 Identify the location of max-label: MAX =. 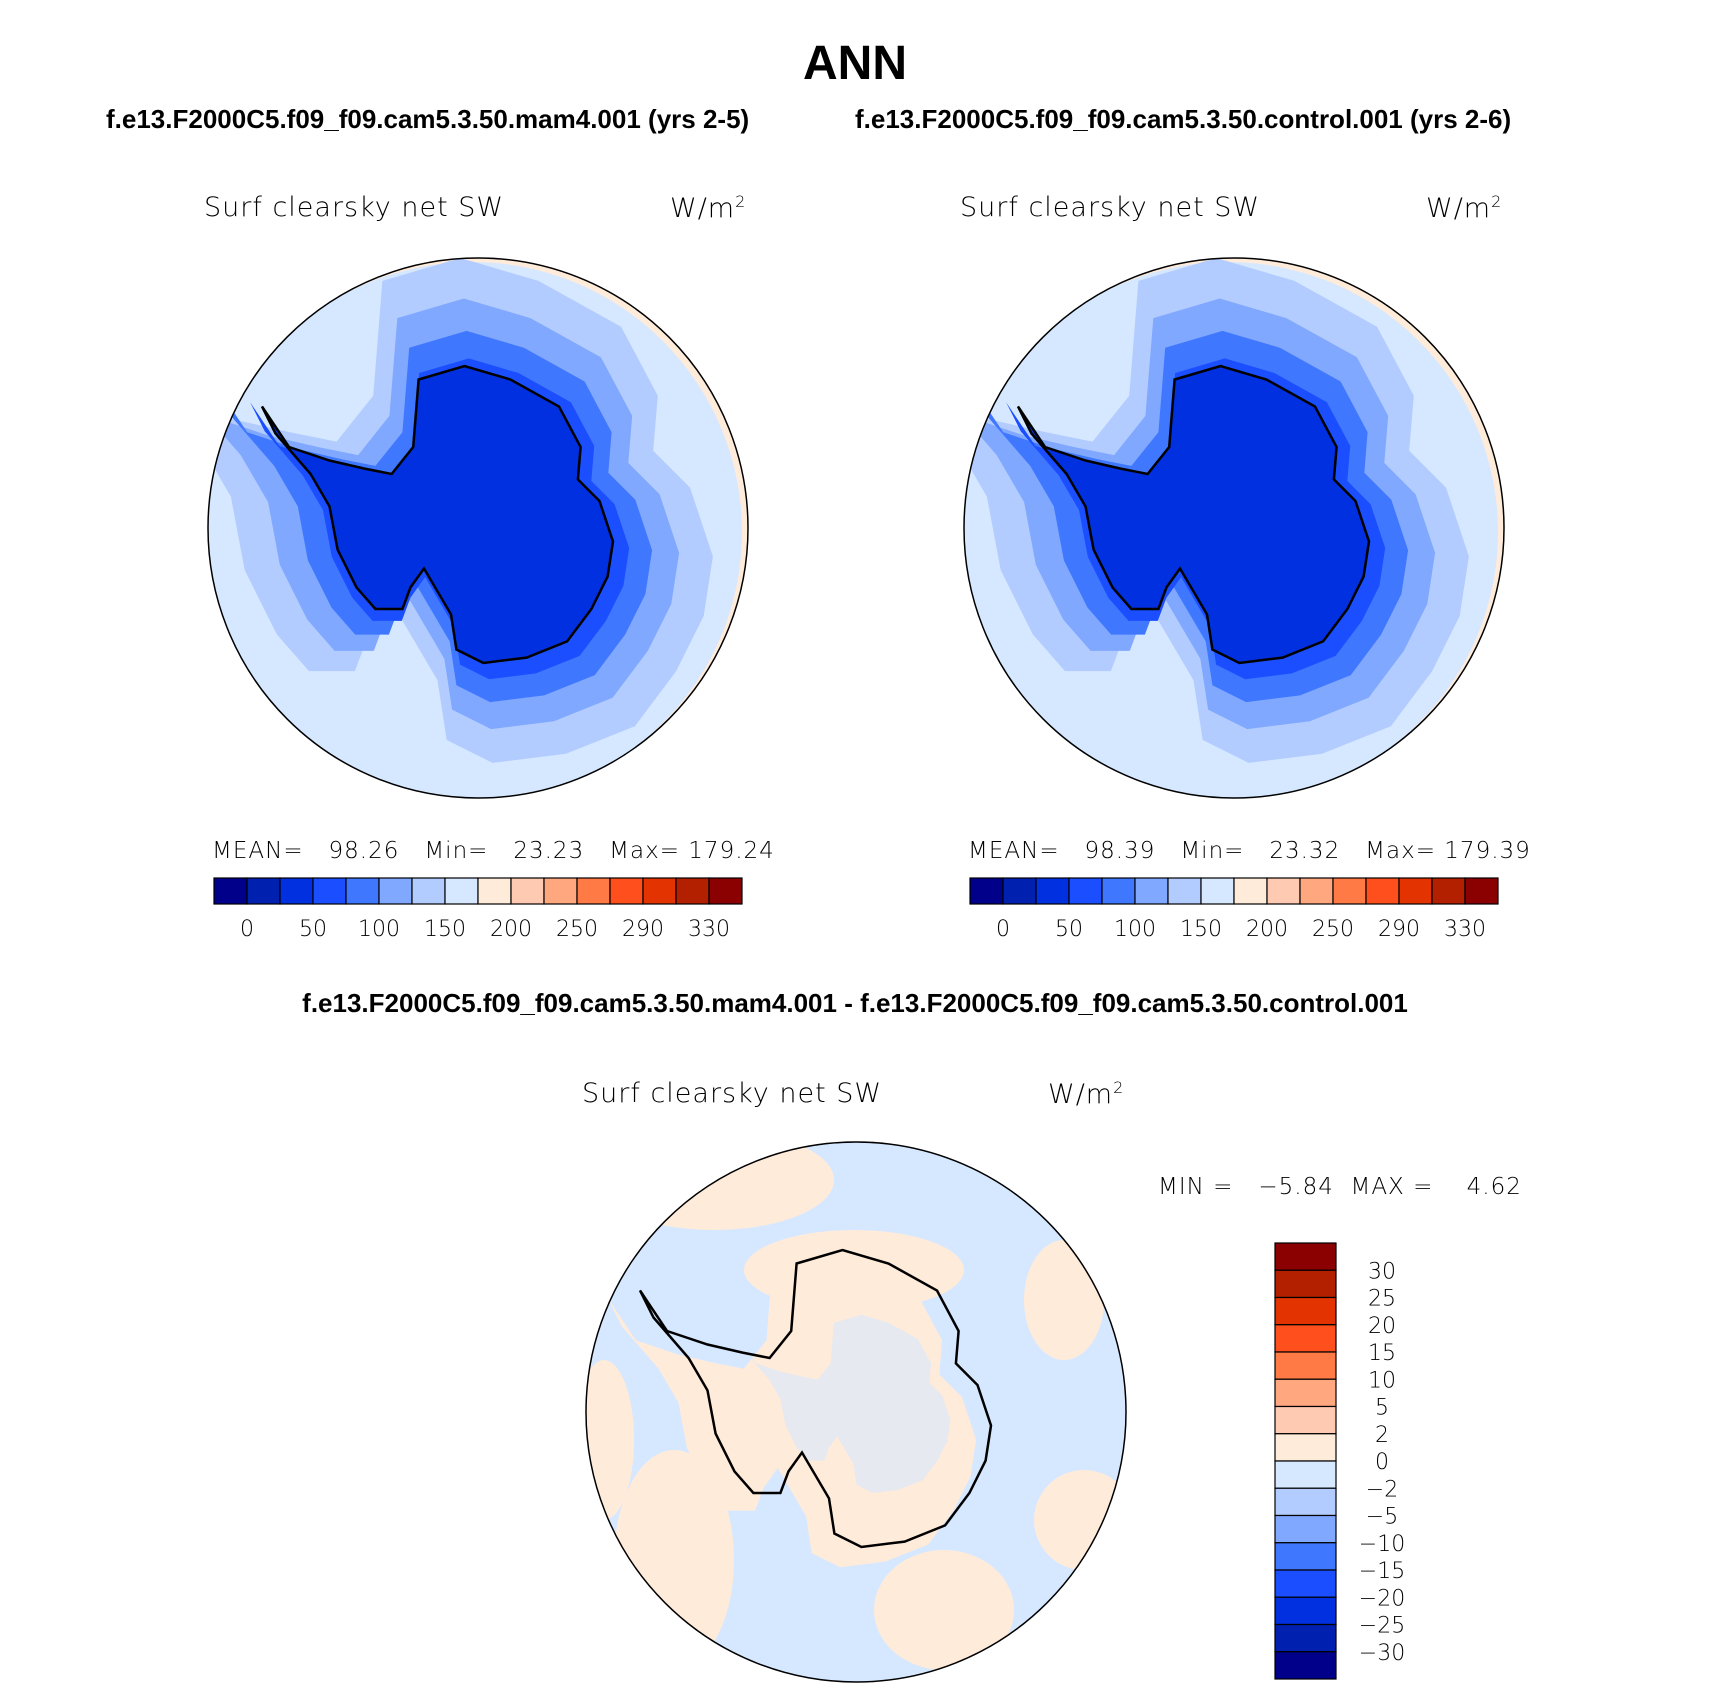
(1392, 1187).